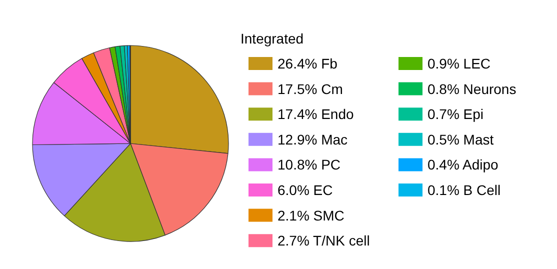 This screenshot has height=269, width=557. I want to click on legend-label: 0.4% Adipo, so click(463, 164).